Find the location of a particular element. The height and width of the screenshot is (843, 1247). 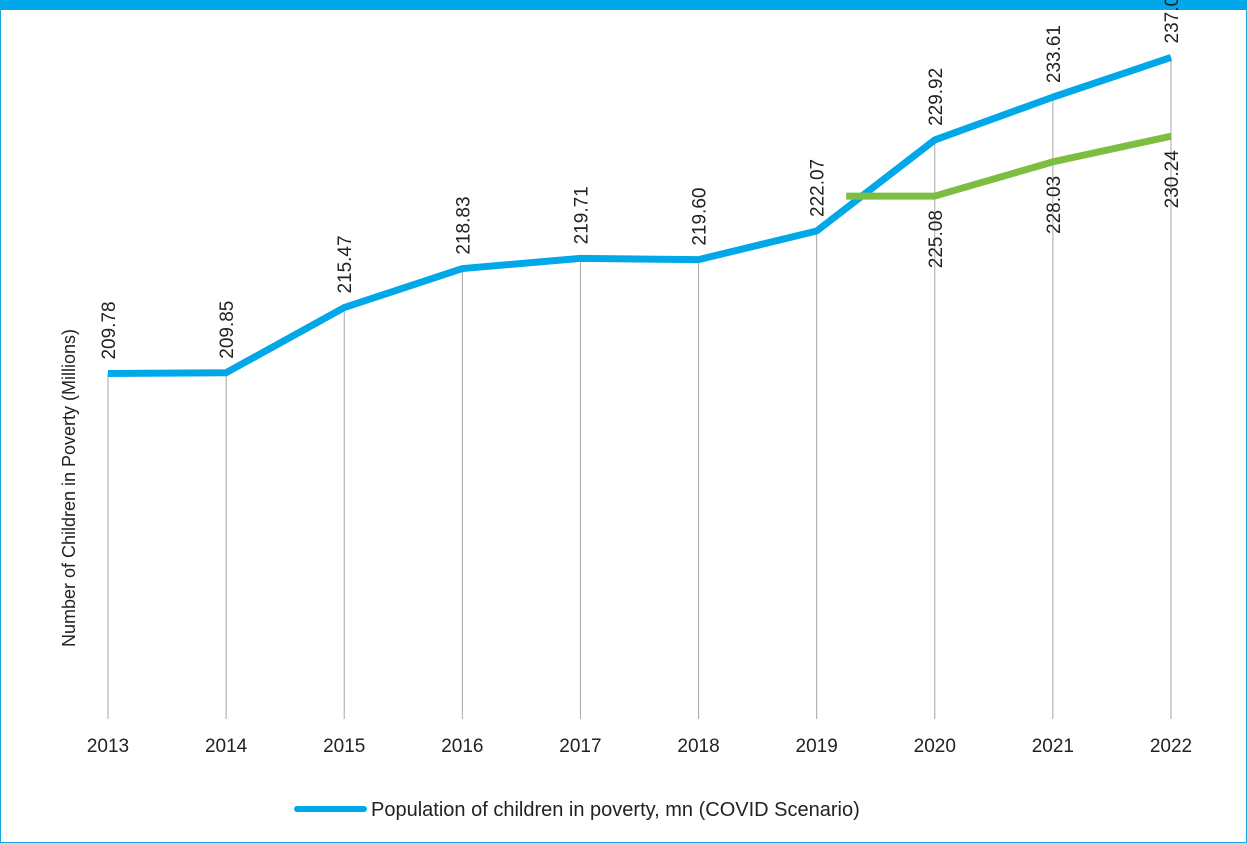

x-tick-label-2022: 2022 is located at coordinates (1171, 746).